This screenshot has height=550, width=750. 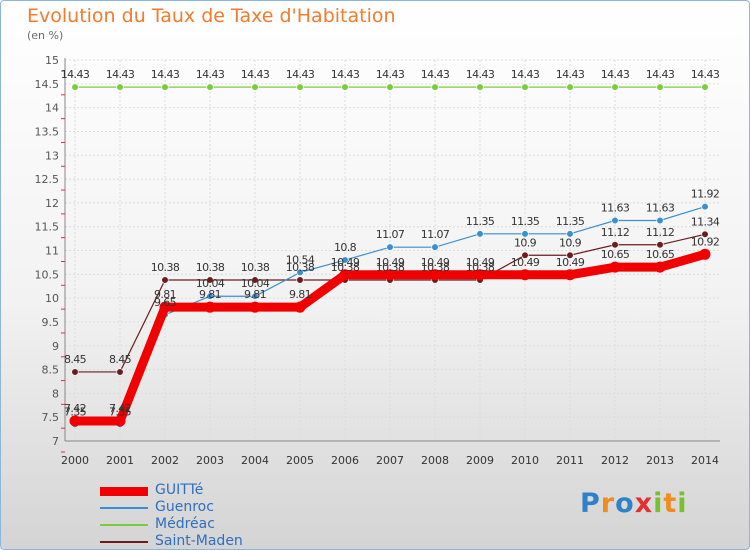 What do you see at coordinates (211, 16) in the screenshot?
I see `chart-title: Evolution du Taux de Taxe d'Habitation` at bounding box center [211, 16].